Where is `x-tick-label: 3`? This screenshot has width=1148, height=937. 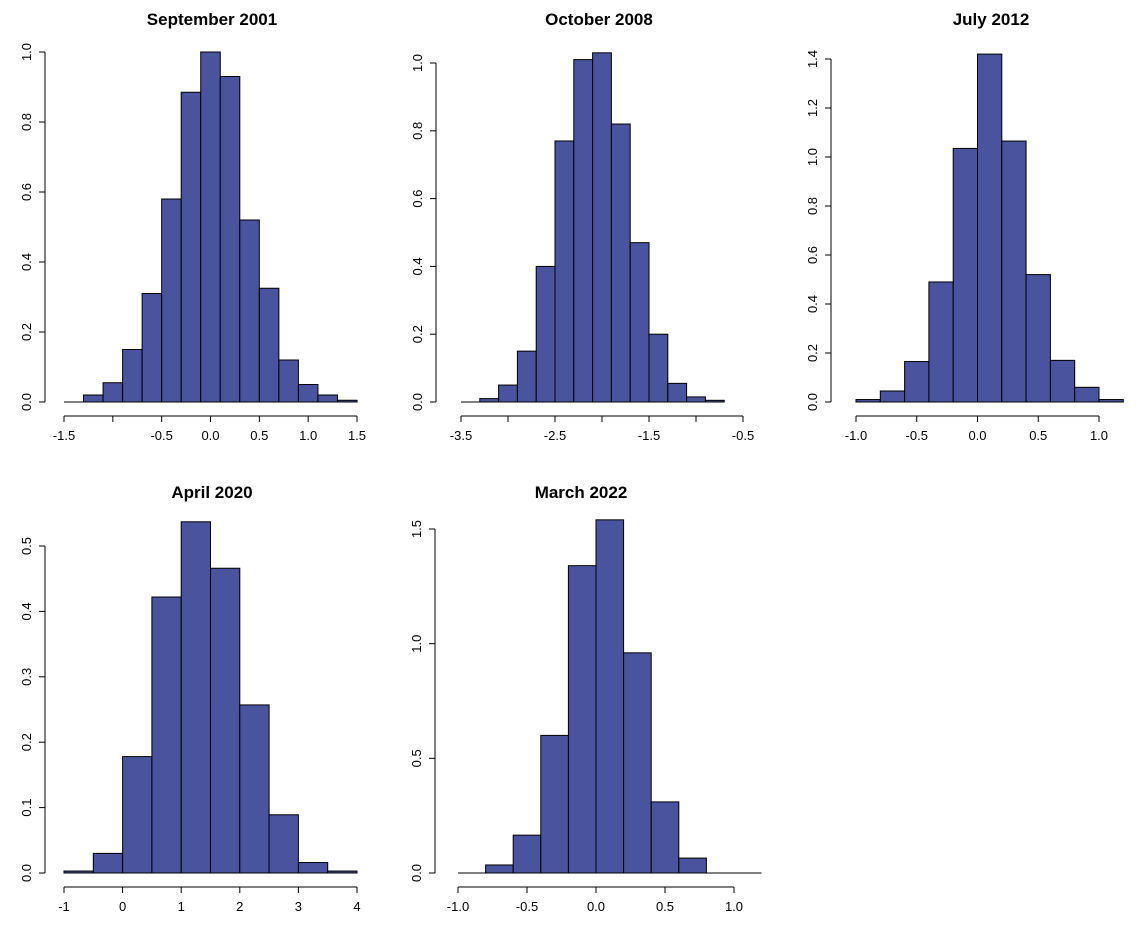 x-tick-label: 3 is located at coordinates (298, 906).